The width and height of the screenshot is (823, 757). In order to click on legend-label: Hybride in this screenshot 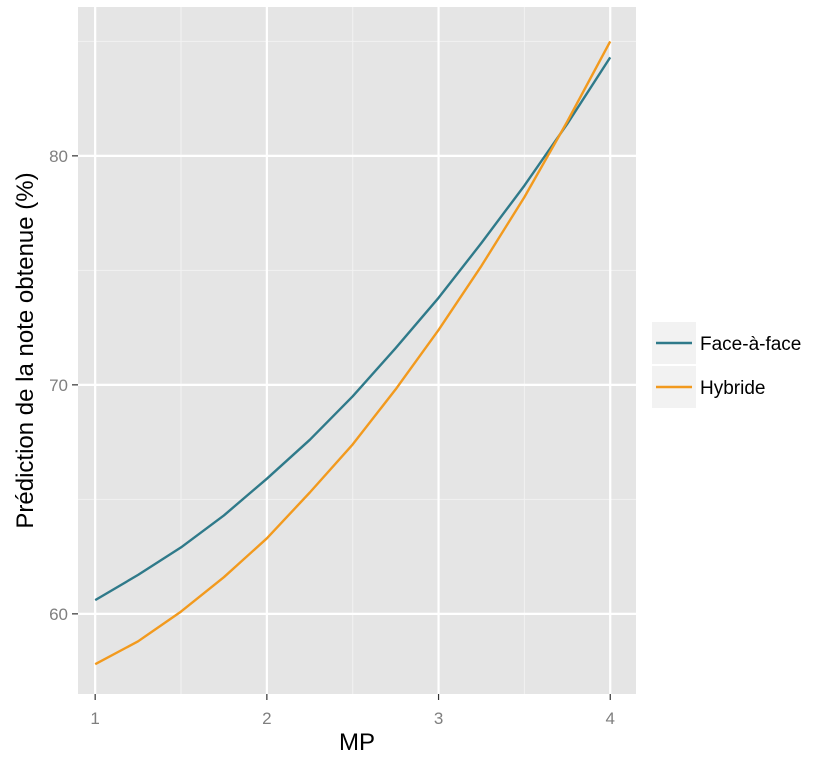, I will do `click(732, 388)`.